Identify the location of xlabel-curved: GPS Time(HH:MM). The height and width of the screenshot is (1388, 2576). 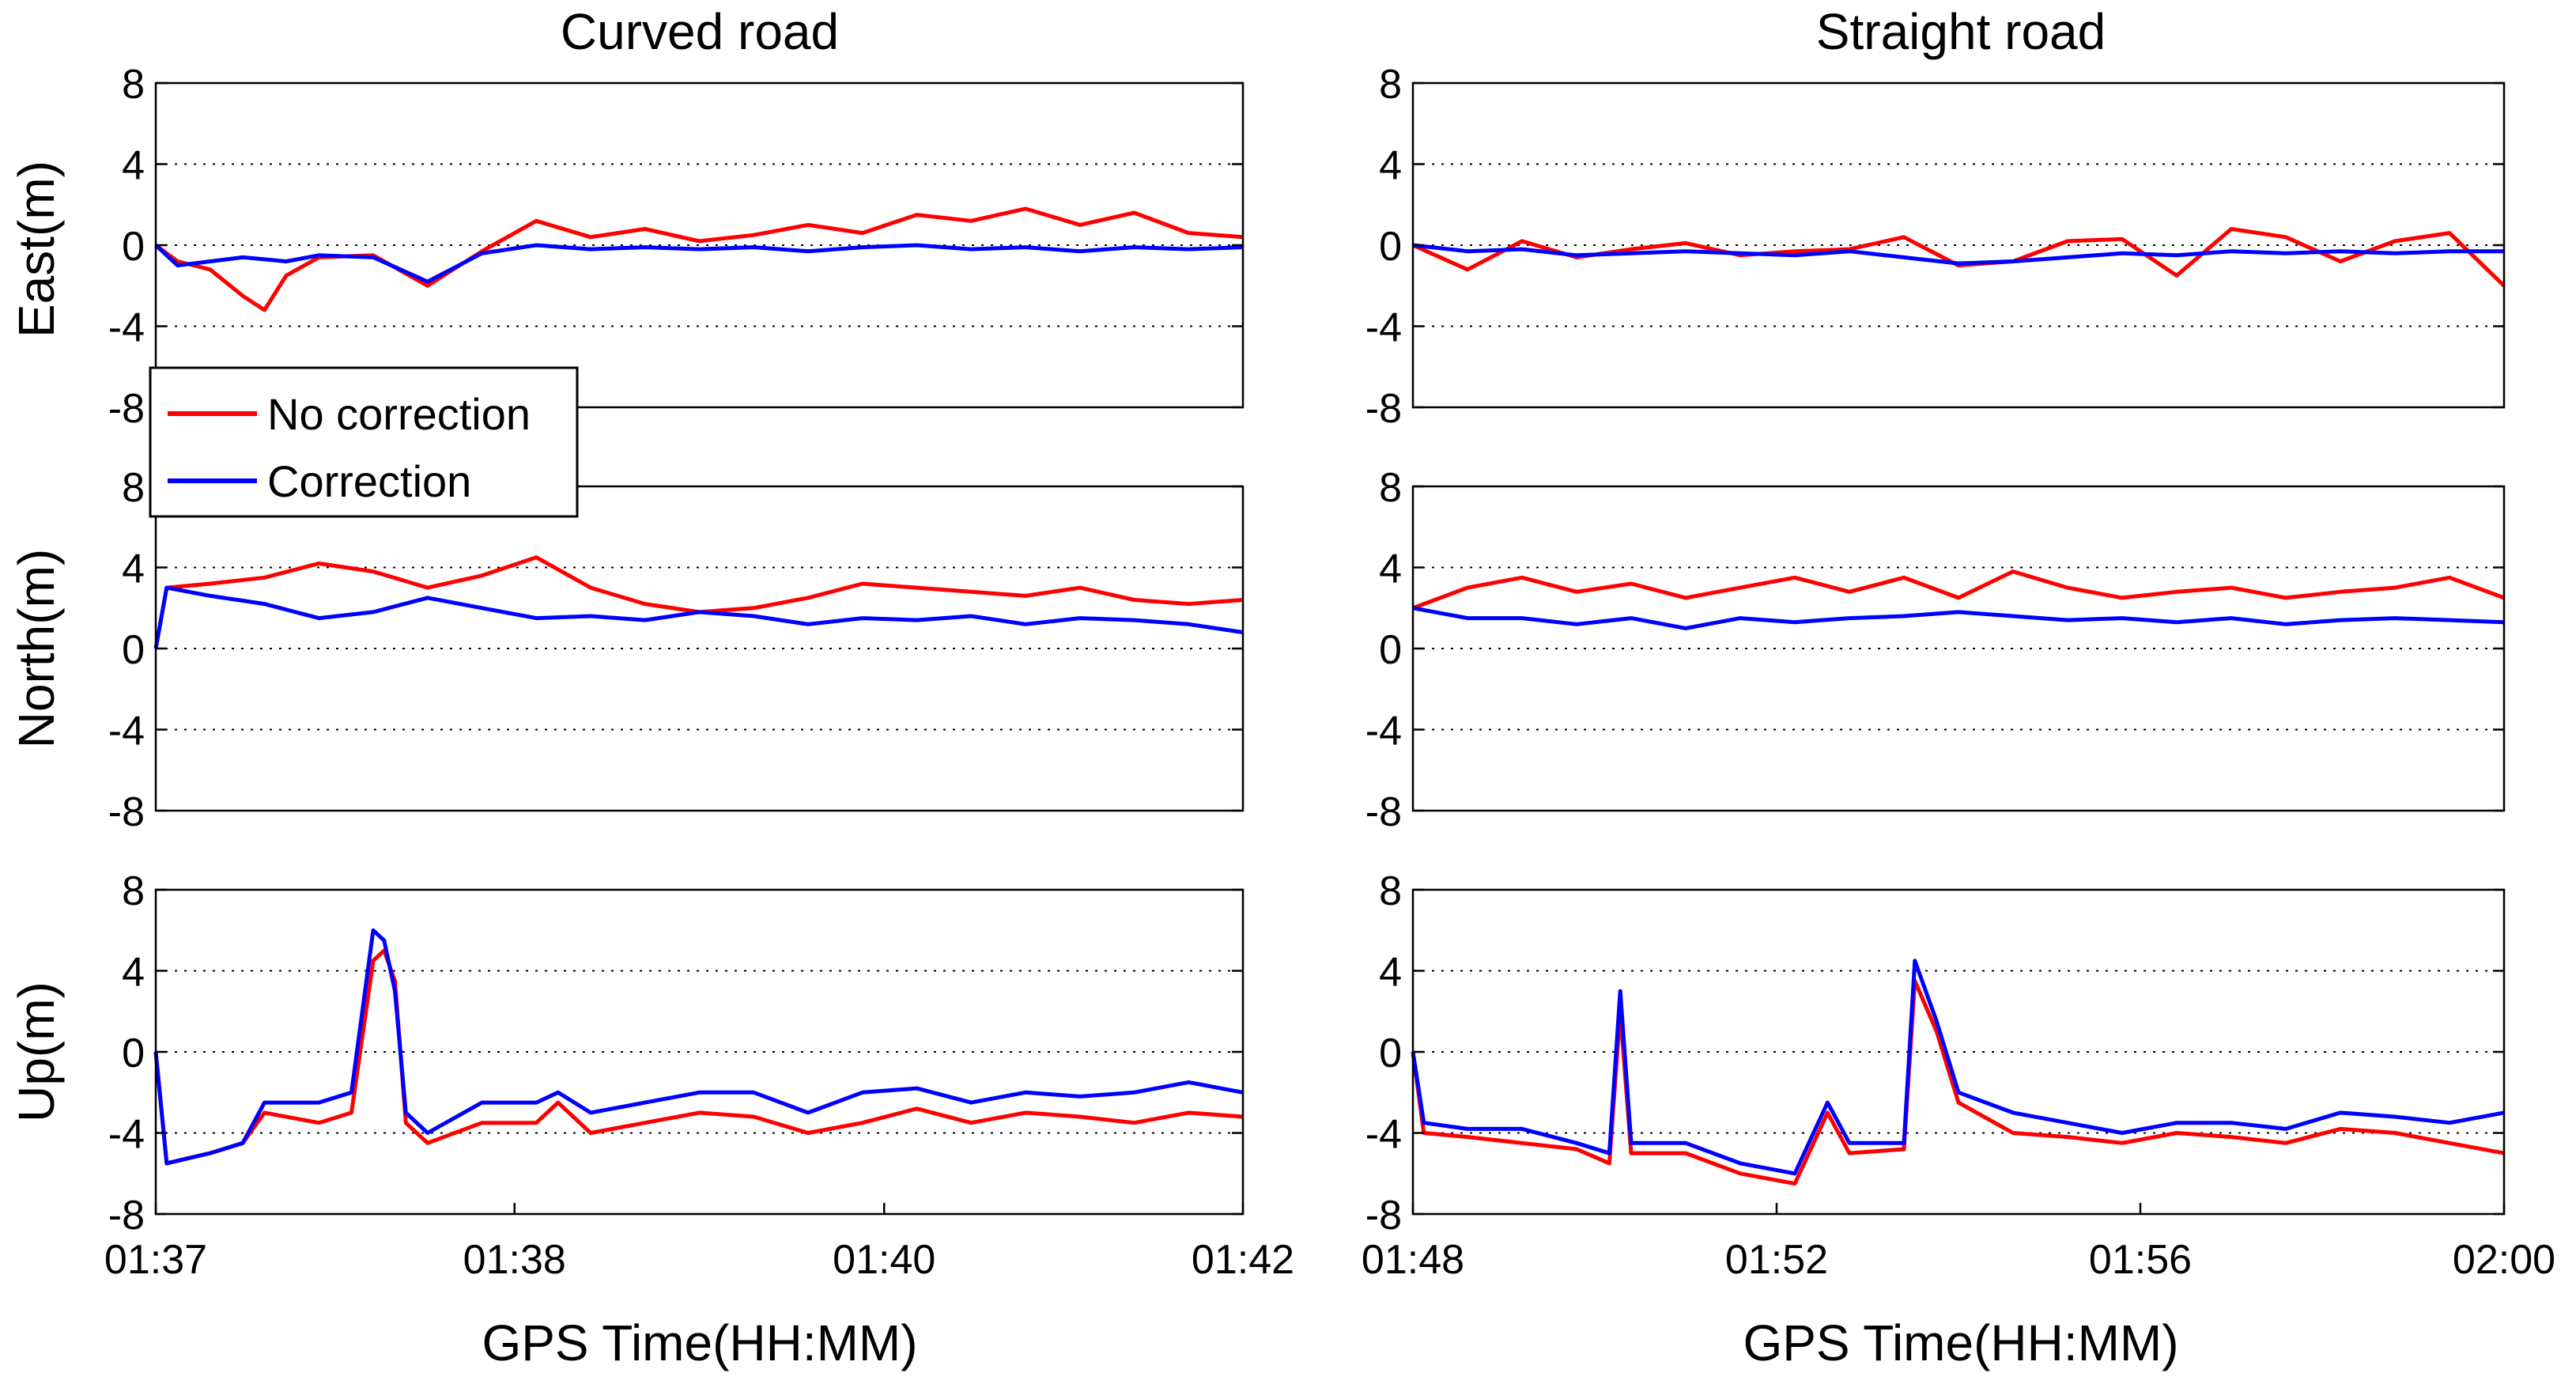
(699, 1342).